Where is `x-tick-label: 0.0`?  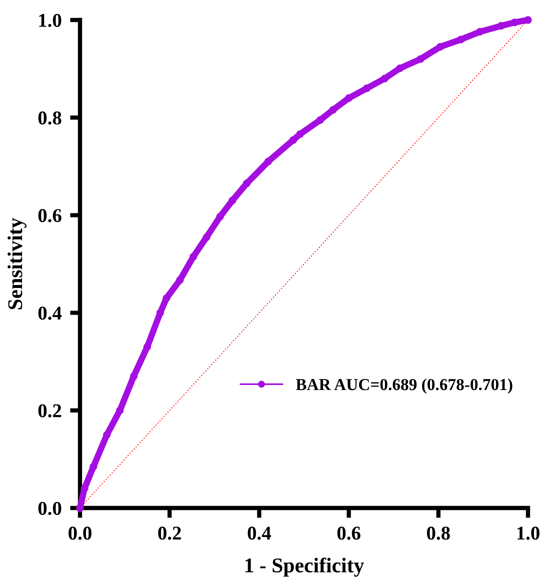 x-tick-label: 0.0 is located at coordinates (80, 533).